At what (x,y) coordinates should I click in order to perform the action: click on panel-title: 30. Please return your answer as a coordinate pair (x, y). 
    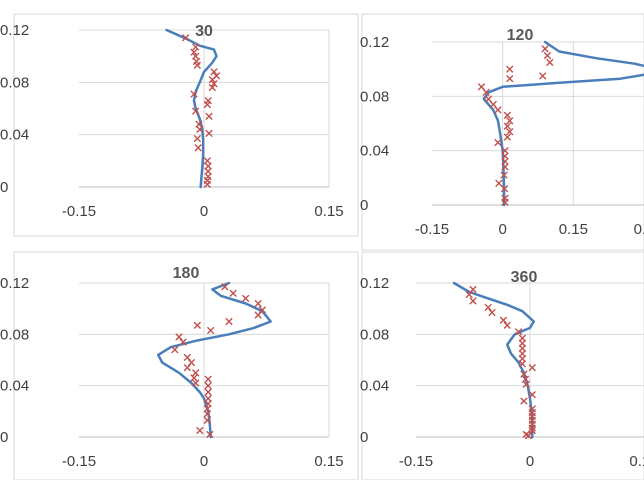
    Looking at the image, I should click on (204, 31).